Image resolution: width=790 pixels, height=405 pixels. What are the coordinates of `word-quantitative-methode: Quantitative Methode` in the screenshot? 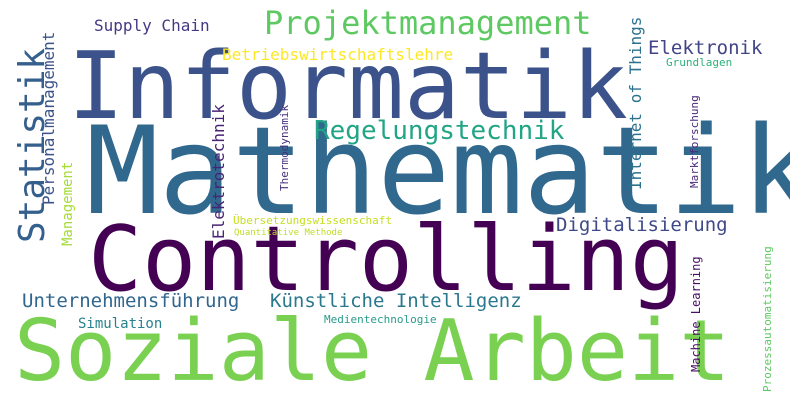 It's located at (288, 233).